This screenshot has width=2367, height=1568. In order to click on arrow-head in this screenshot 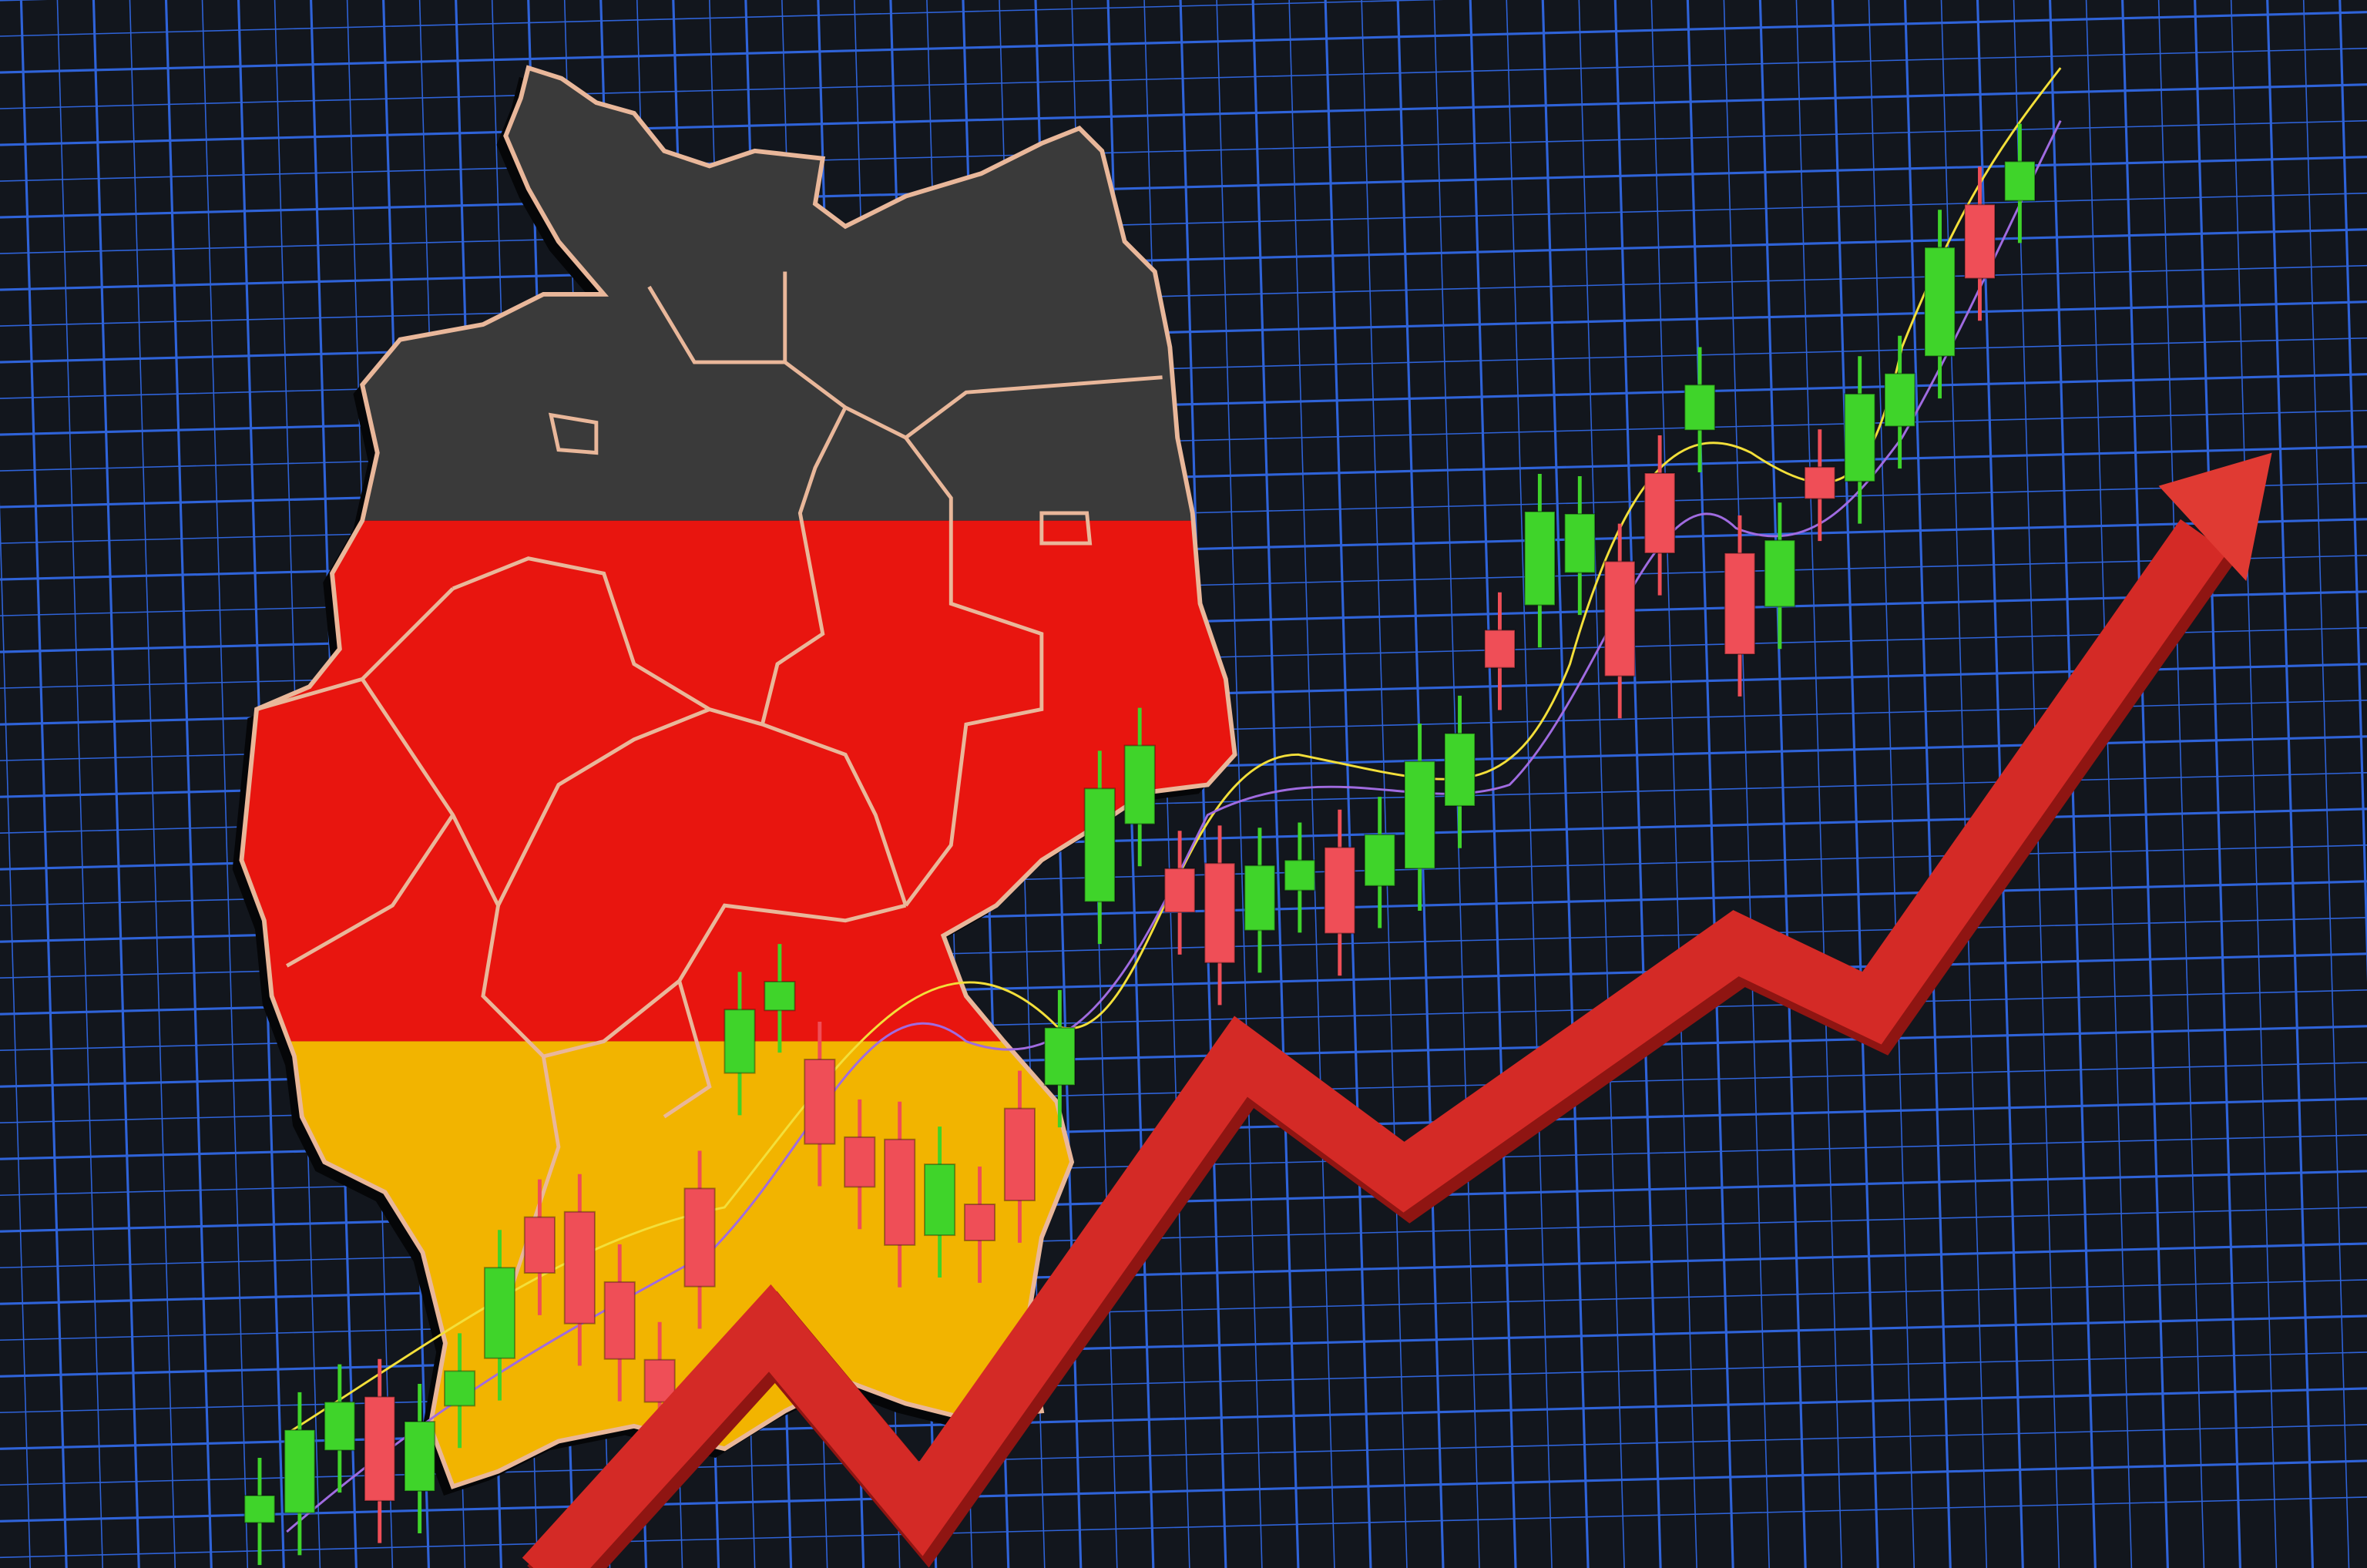, I will do `click(2215, 517)`.